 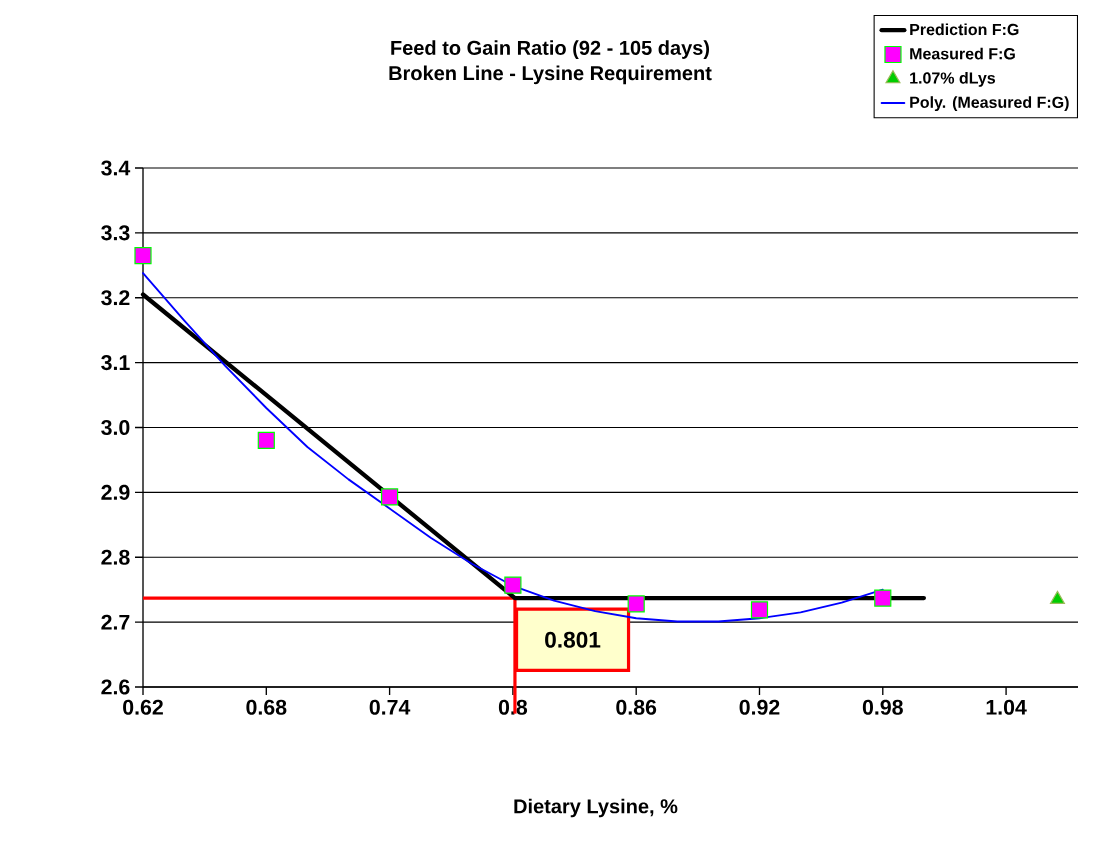 I want to click on legend-label: 1.07% dLys, so click(x=953, y=79).